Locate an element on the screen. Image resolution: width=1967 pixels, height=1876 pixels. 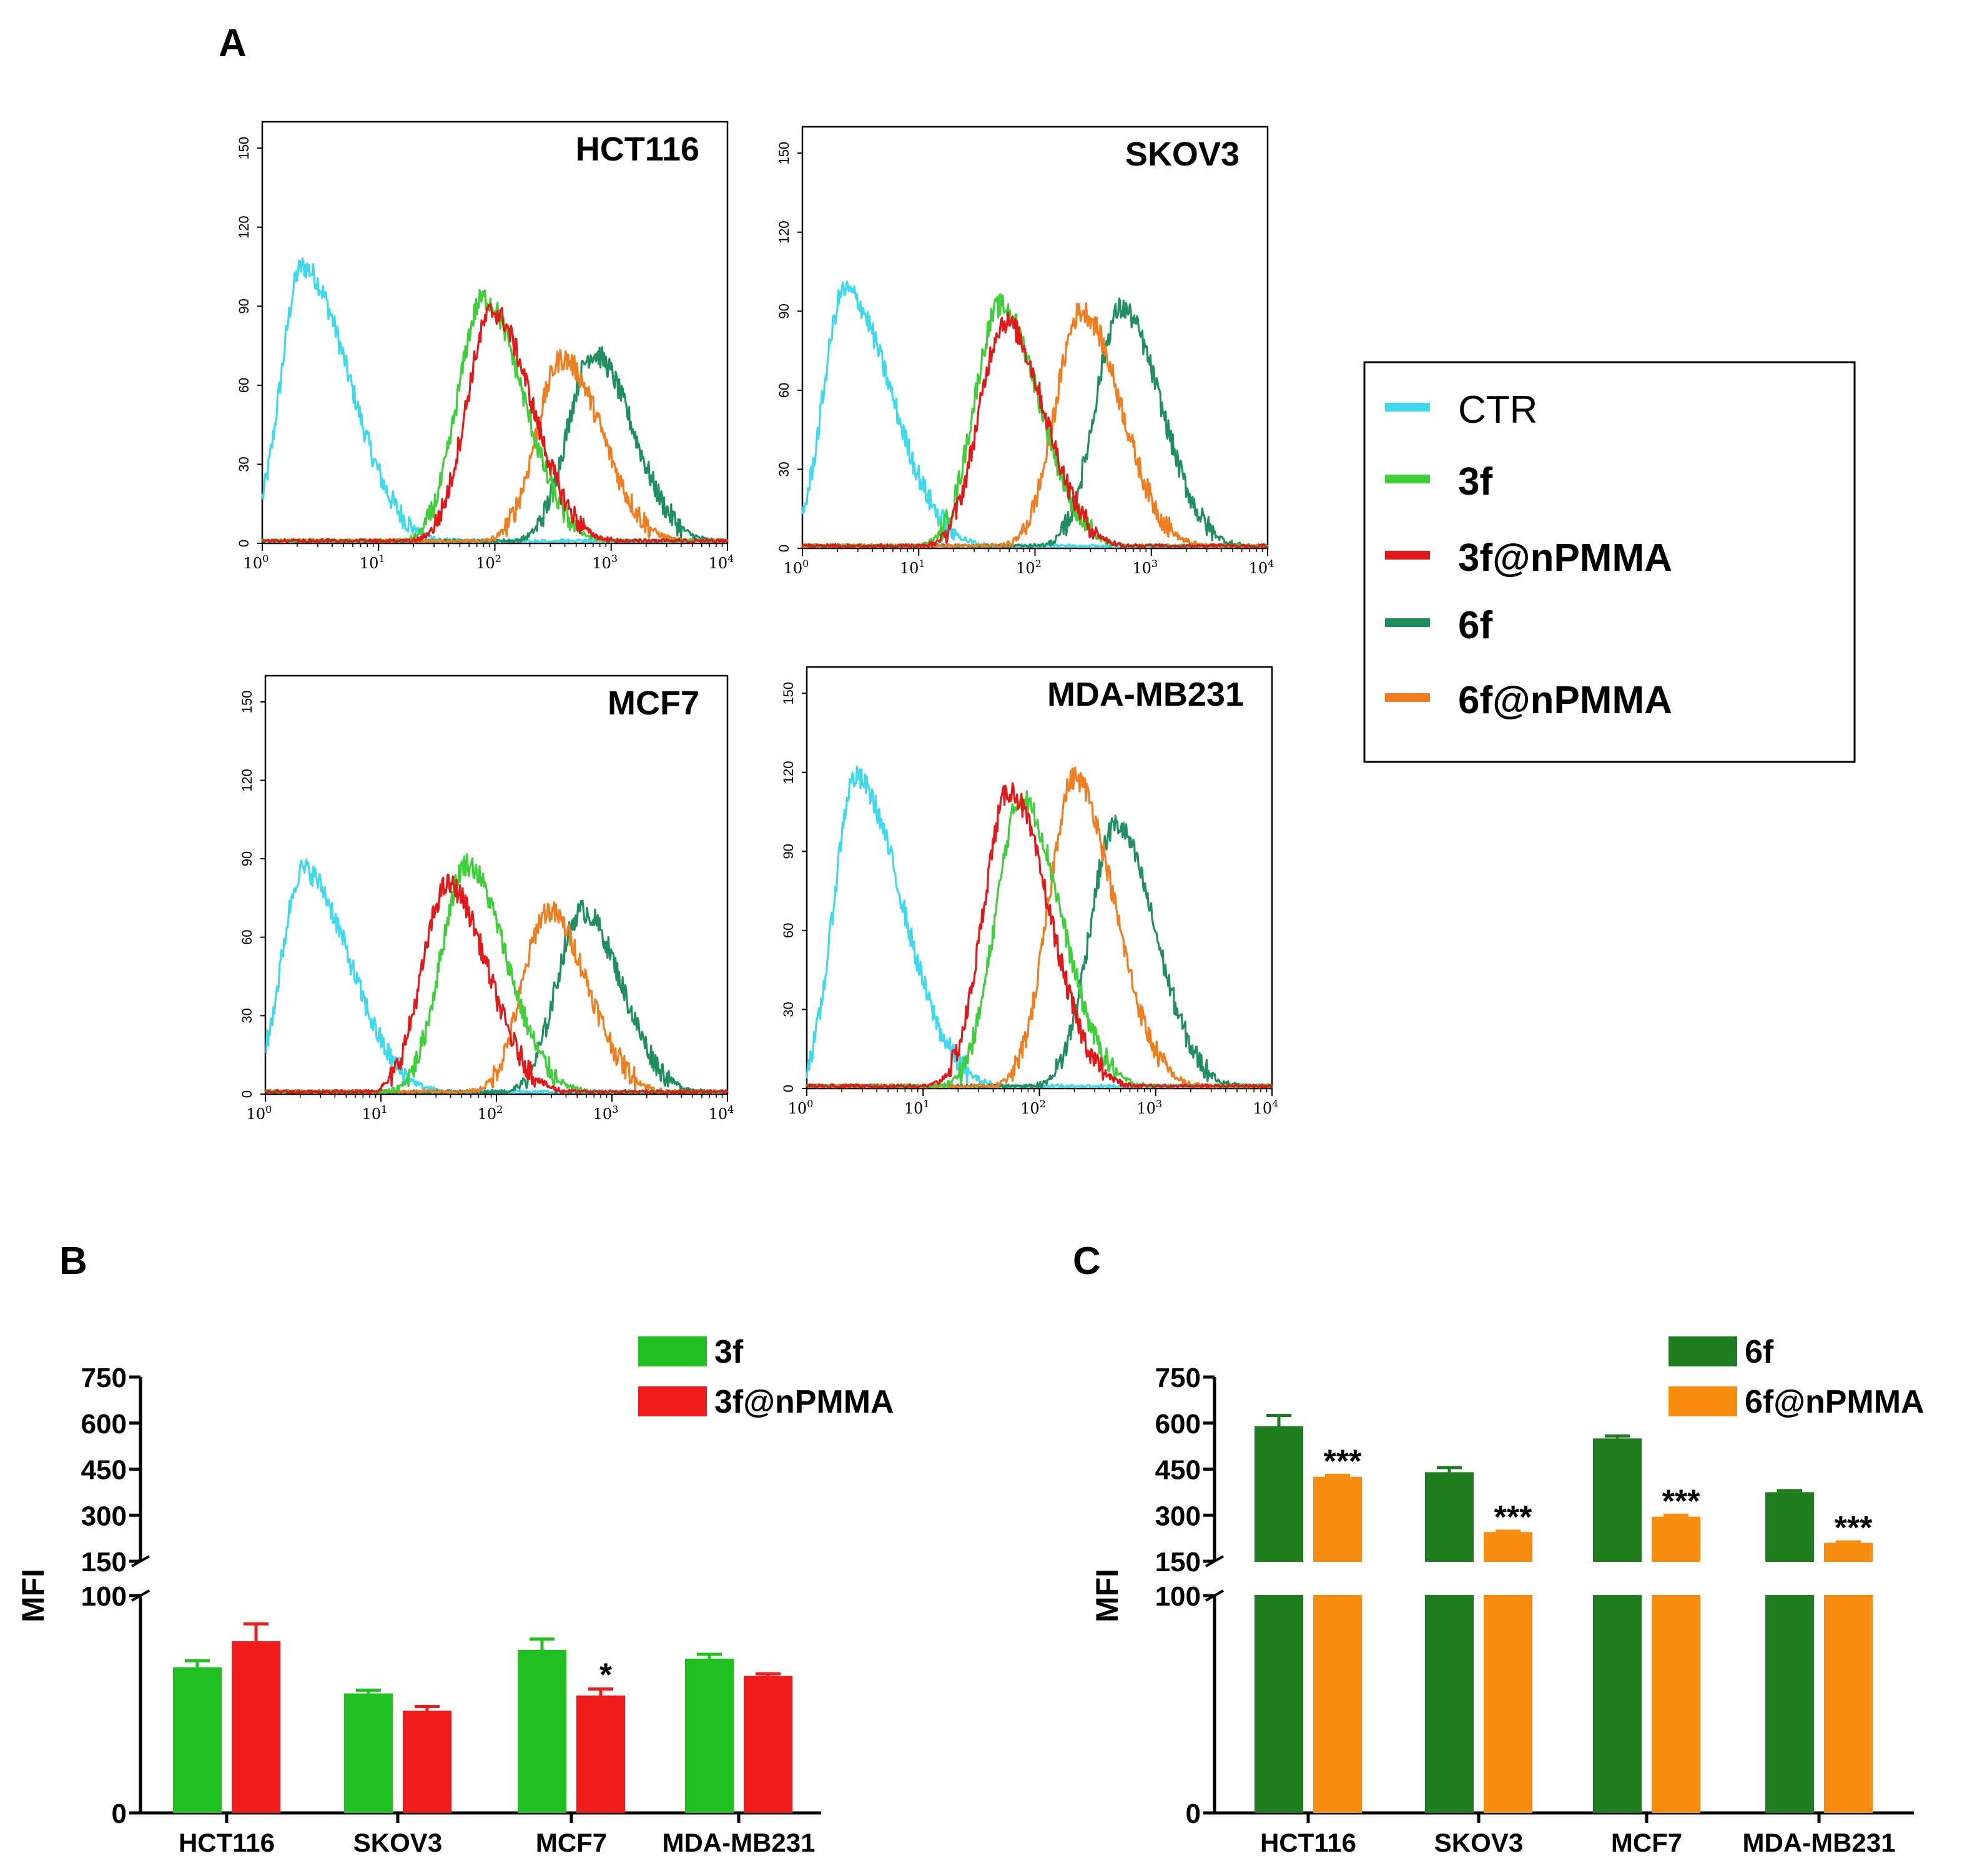
bar-3f-nPMMA is located at coordinates (768, 1744).